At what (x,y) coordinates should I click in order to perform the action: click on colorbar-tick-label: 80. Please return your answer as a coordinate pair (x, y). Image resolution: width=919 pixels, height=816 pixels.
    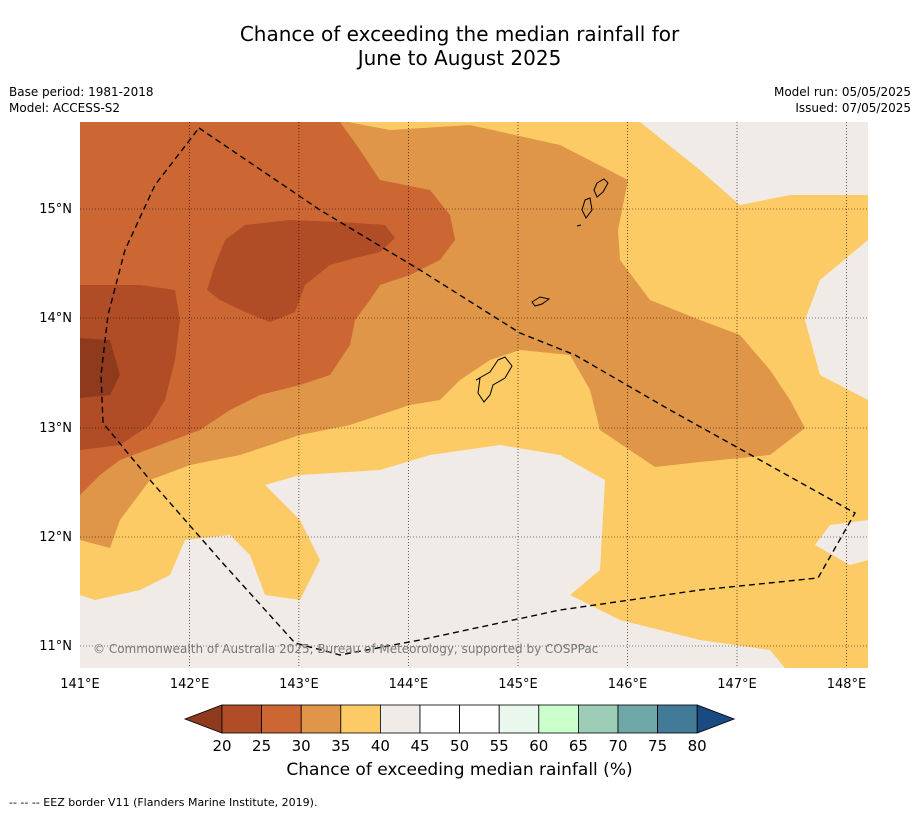
    Looking at the image, I should click on (697, 746).